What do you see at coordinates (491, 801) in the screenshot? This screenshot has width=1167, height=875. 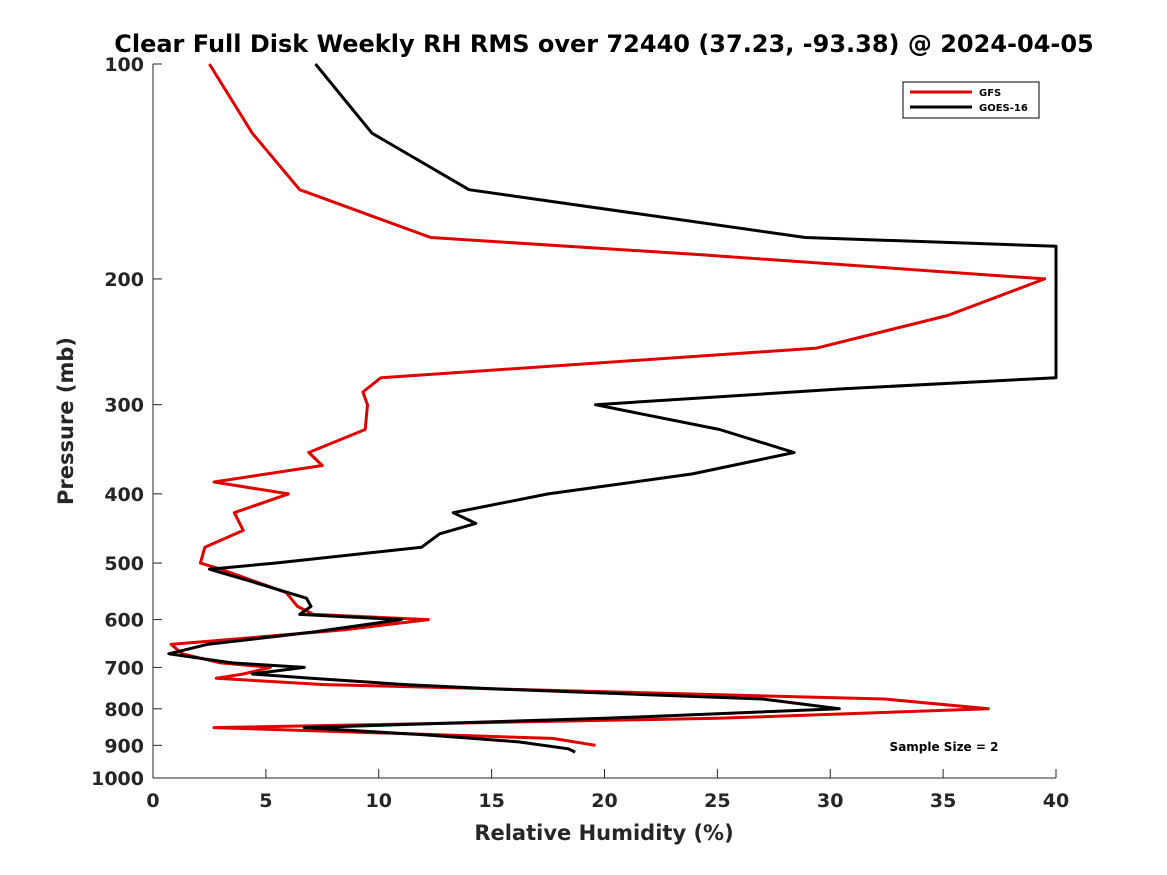 I see `x-tick-label: 15` at bounding box center [491, 801].